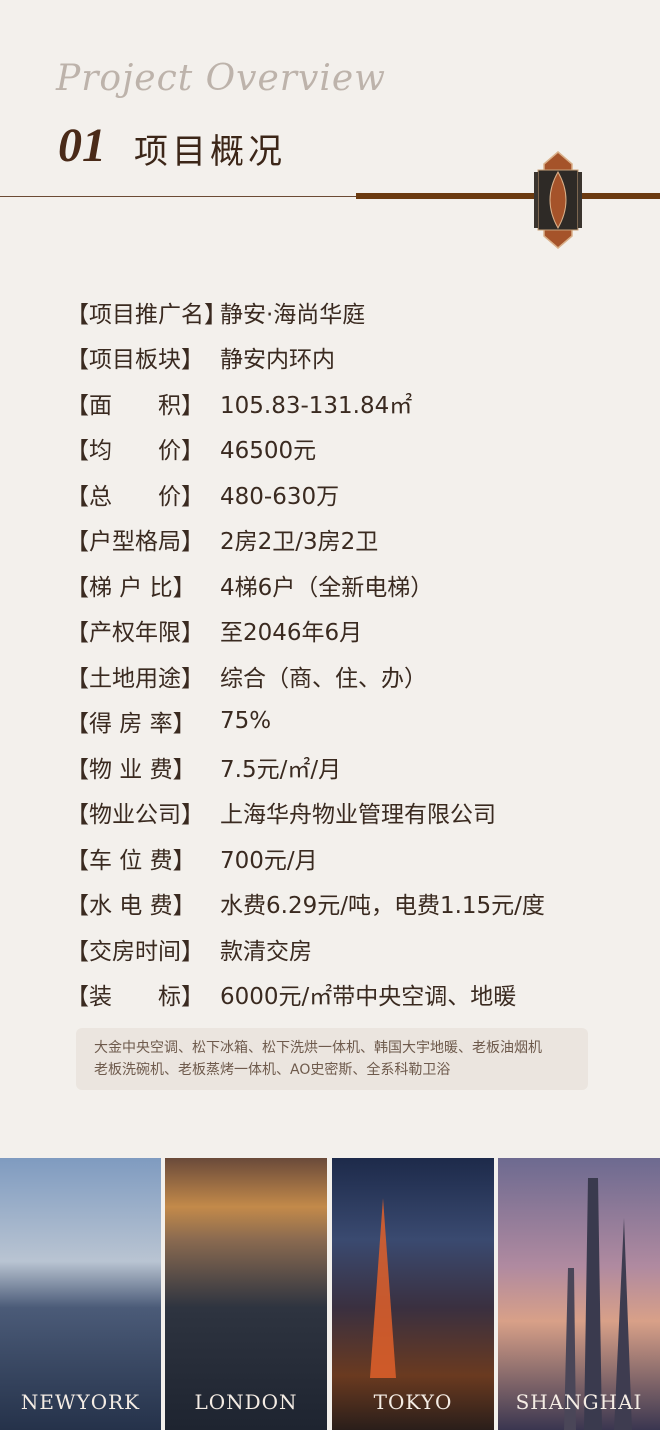  Describe the element at coordinates (135, 633) in the screenshot. I see `info-label: 【产权年限】` at that location.